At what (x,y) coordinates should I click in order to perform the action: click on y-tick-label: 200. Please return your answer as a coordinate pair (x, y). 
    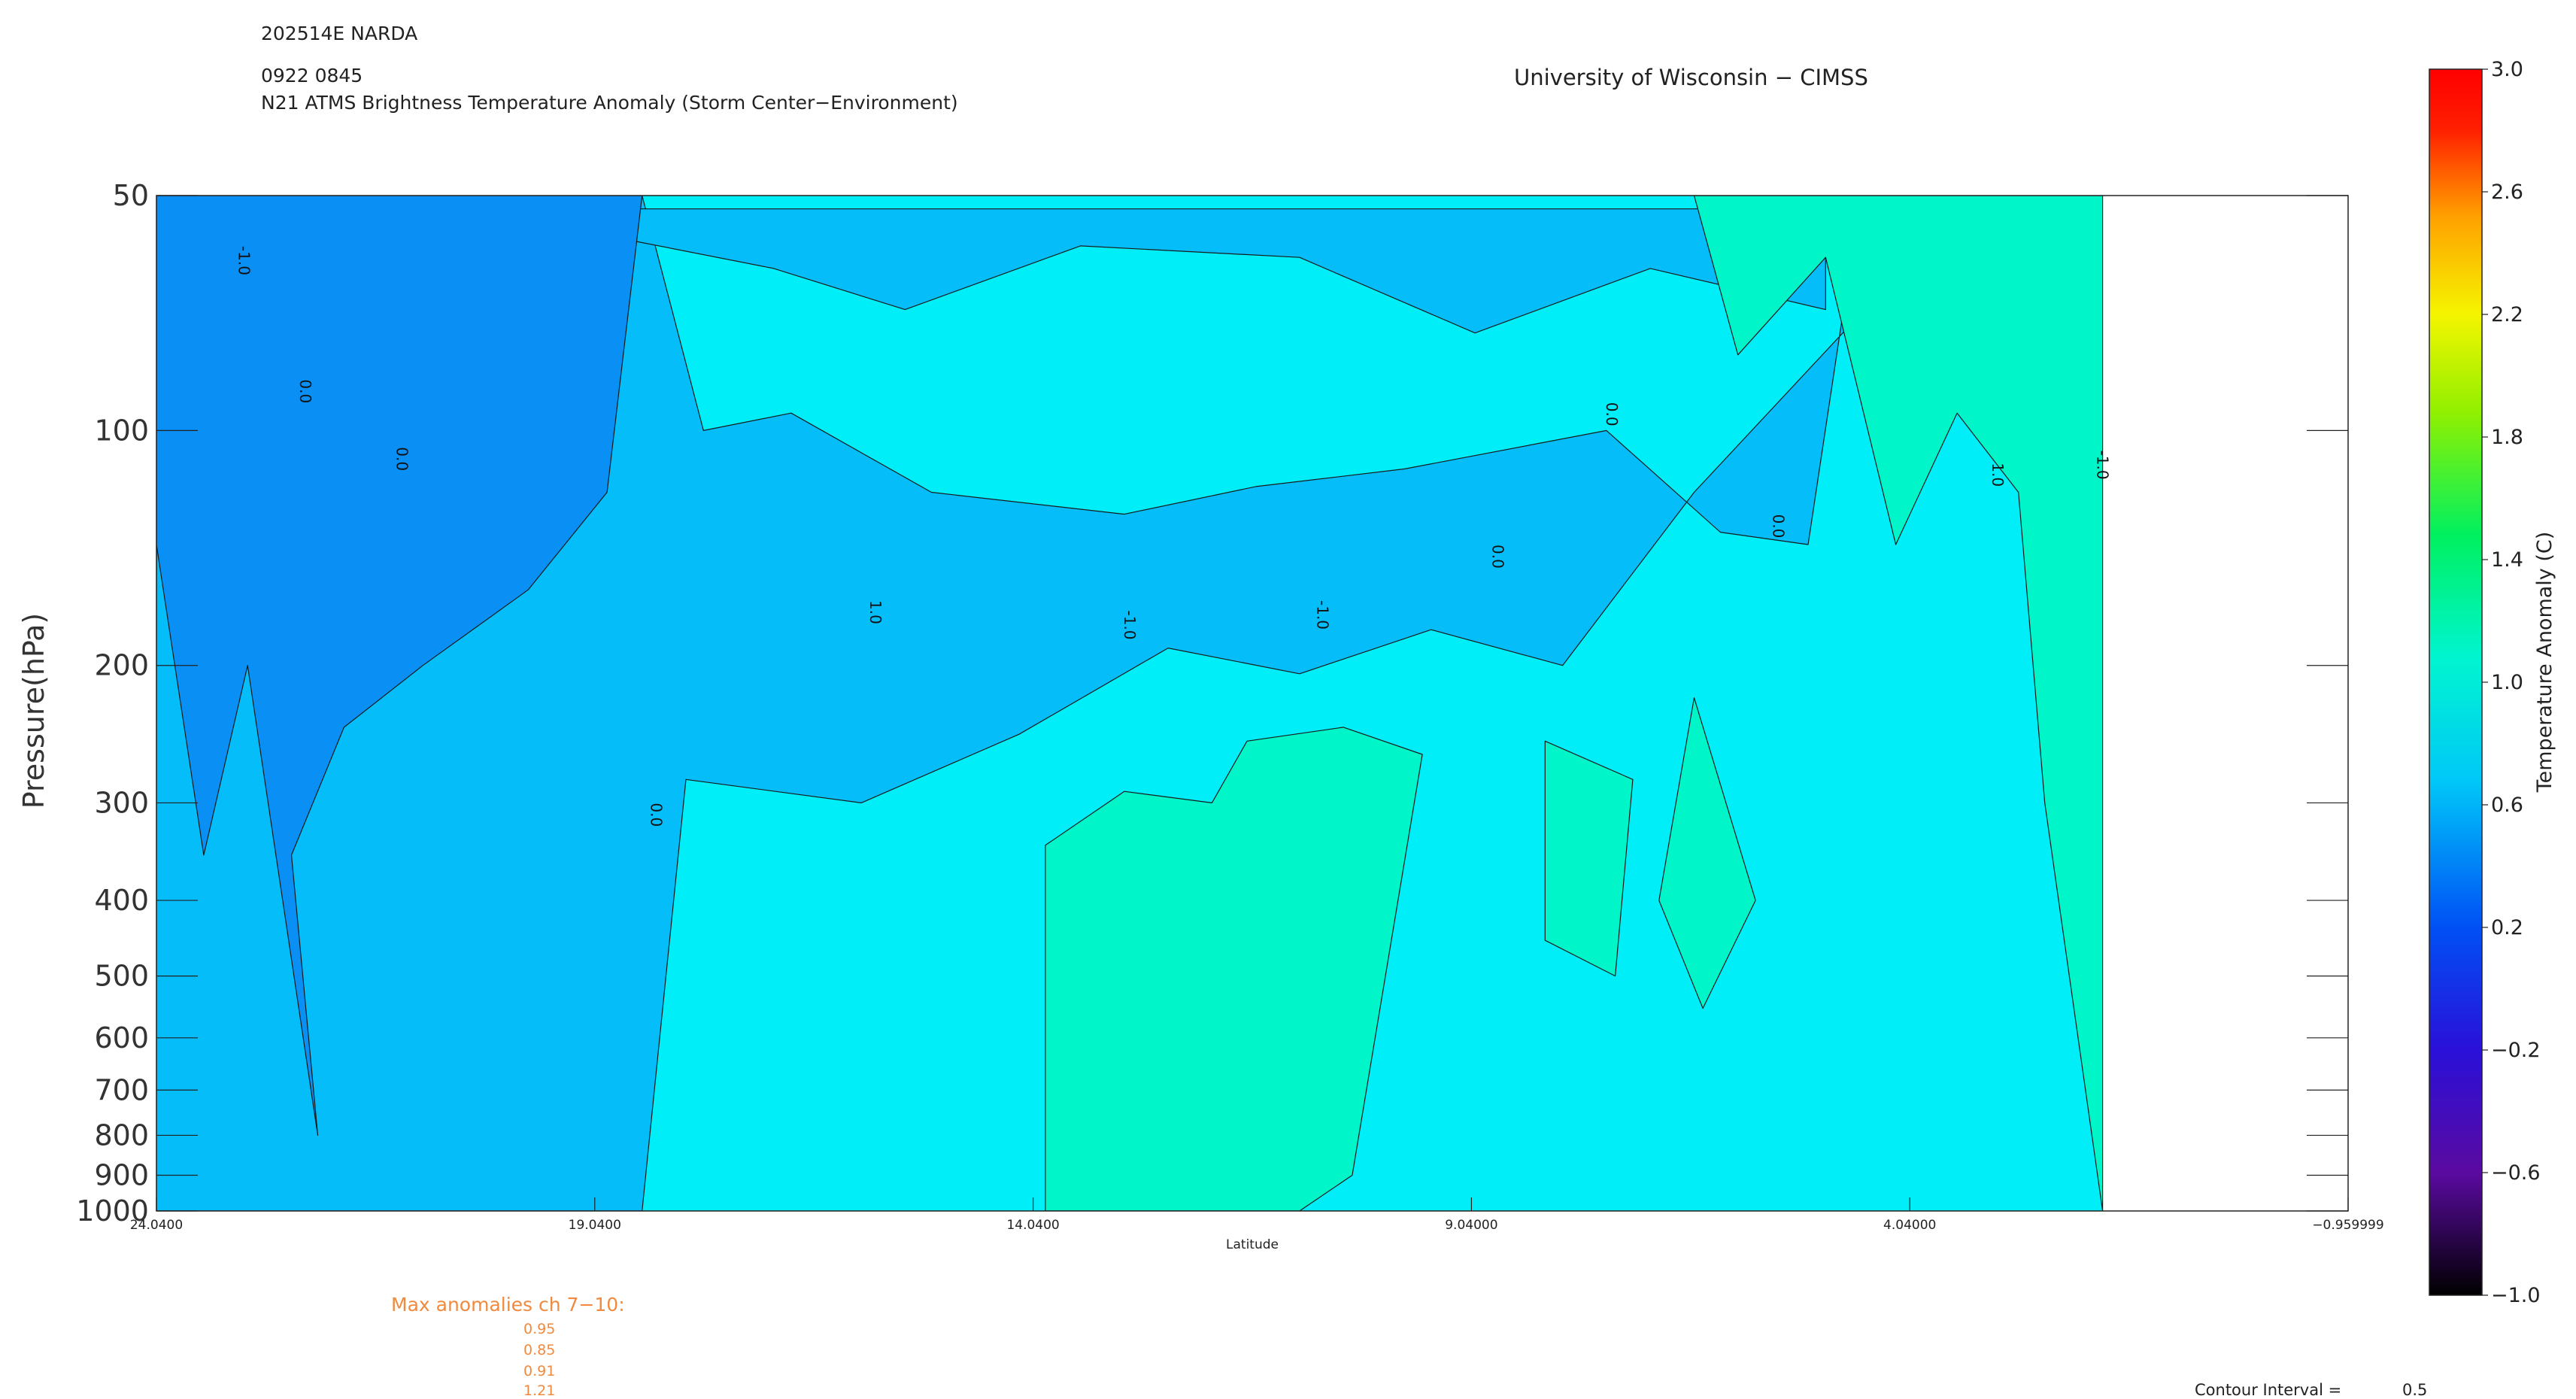
    Looking at the image, I should click on (121, 665).